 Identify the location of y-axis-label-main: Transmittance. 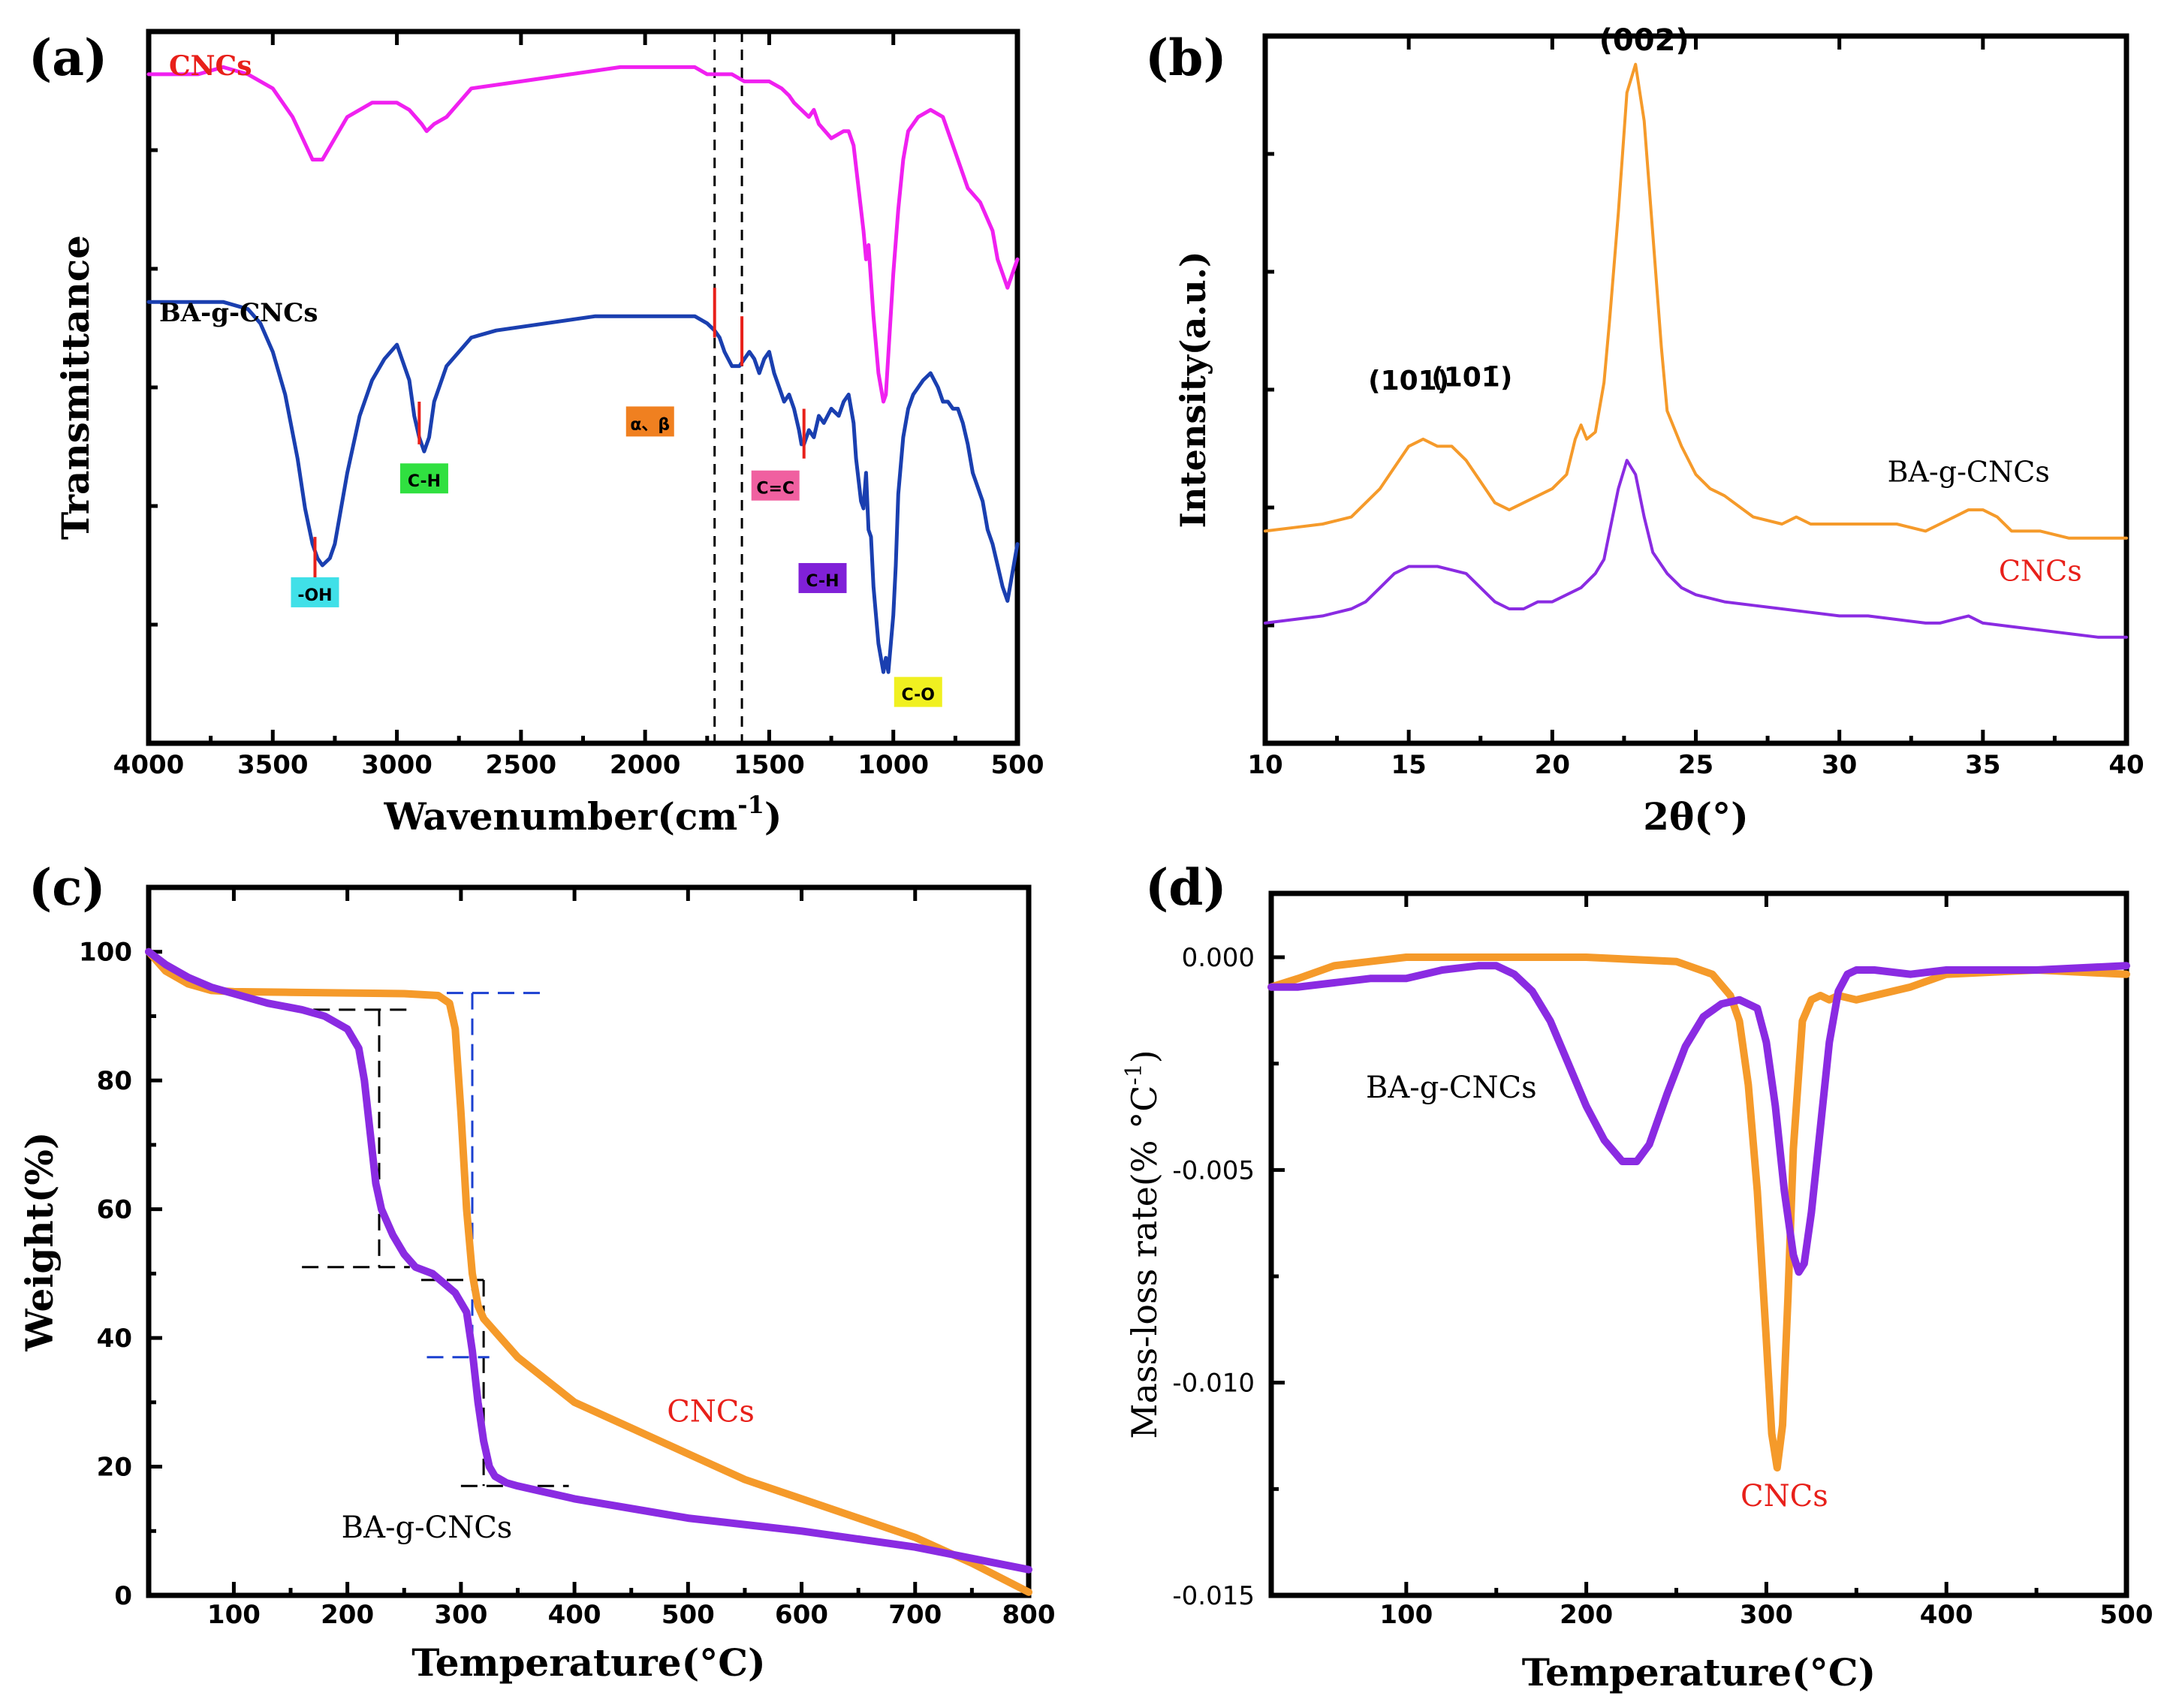
(75, 388).